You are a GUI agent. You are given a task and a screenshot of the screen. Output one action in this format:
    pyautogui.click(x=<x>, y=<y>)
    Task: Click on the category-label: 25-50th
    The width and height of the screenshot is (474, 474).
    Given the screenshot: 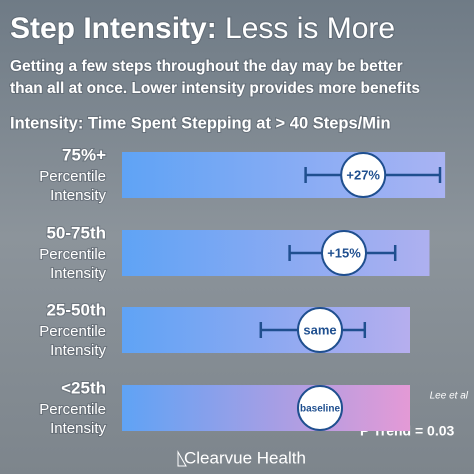 What is the action you would take?
    pyautogui.click(x=76, y=309)
    